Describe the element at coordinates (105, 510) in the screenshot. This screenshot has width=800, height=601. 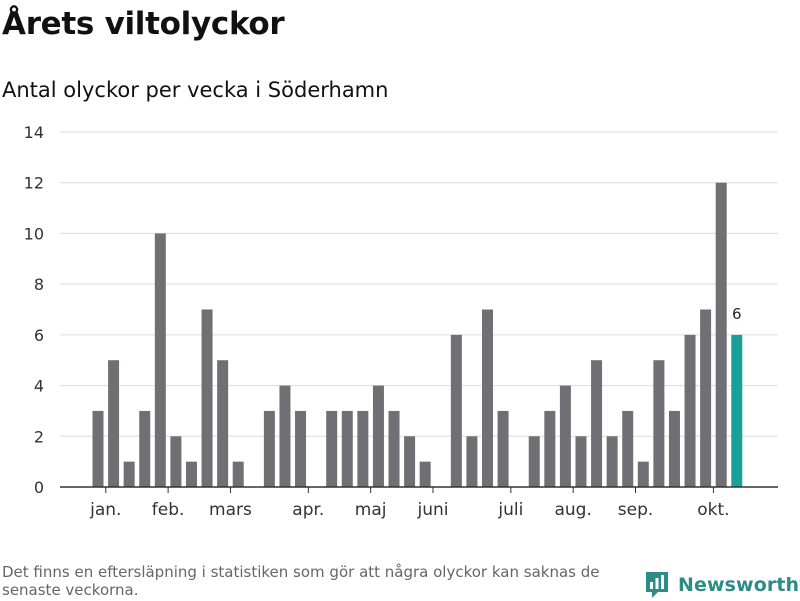
I see `x-tick-label: jan.` at that location.